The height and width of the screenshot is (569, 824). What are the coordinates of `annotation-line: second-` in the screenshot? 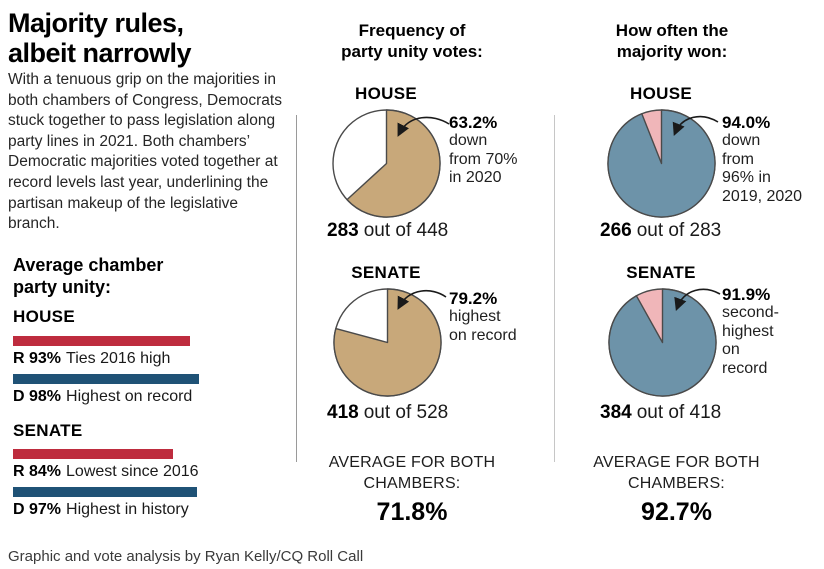 It's located at (750, 312).